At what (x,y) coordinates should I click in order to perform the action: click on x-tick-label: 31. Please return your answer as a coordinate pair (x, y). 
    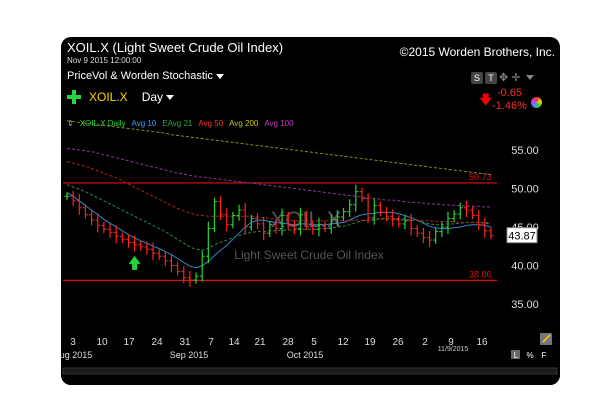
    Looking at the image, I should click on (185, 342).